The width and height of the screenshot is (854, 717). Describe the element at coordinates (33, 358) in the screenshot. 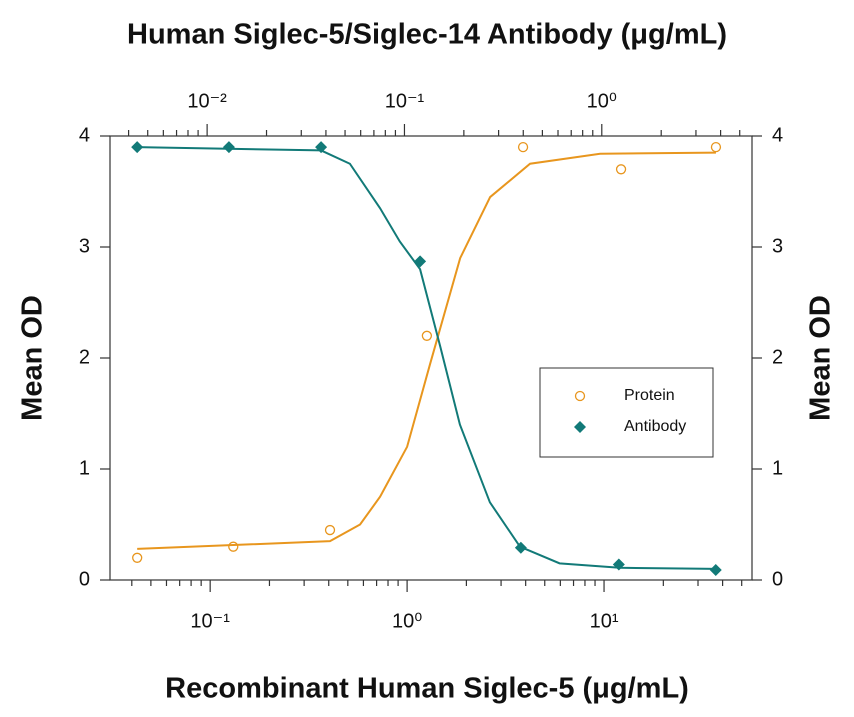

I see `y-axis-label: Mean OD` at that location.